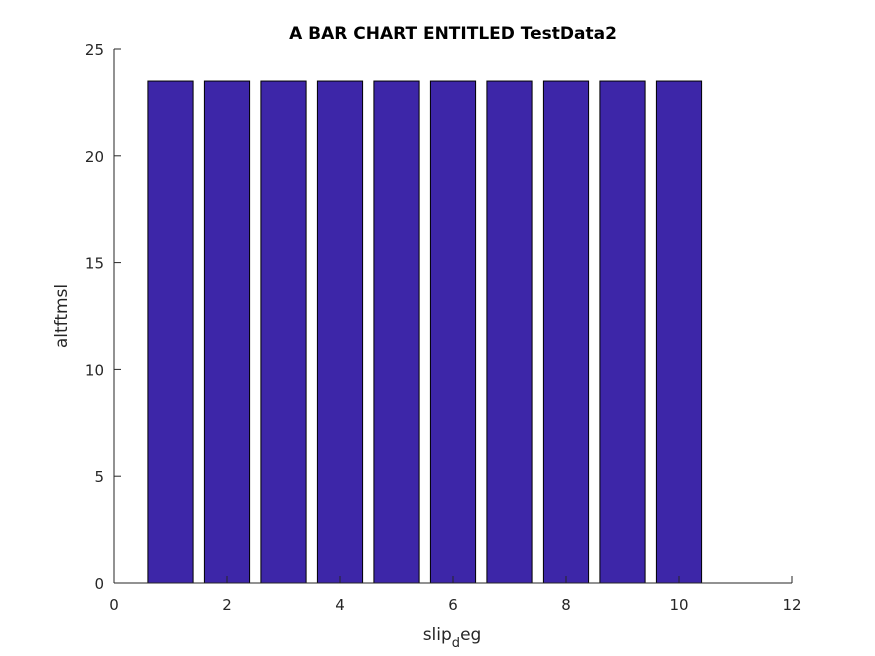 The image size is (875, 656). What do you see at coordinates (453, 34) in the screenshot?
I see `chart-title: A BAR CHART ENTITLED TestData2` at bounding box center [453, 34].